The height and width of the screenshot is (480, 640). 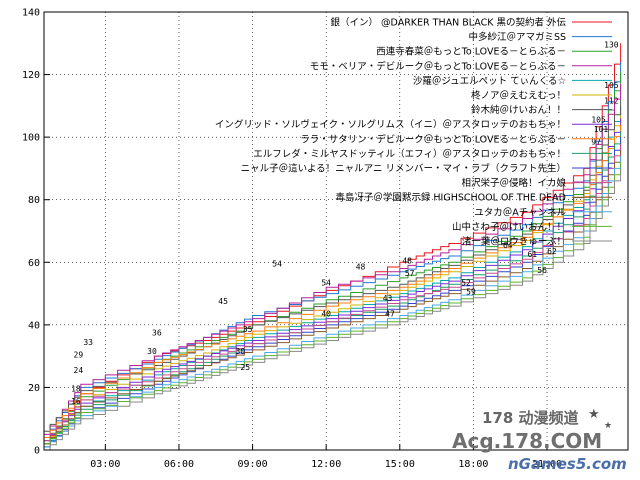 What do you see at coordinates (248, 329) in the screenshot?
I see `value-label: 35` at bounding box center [248, 329].